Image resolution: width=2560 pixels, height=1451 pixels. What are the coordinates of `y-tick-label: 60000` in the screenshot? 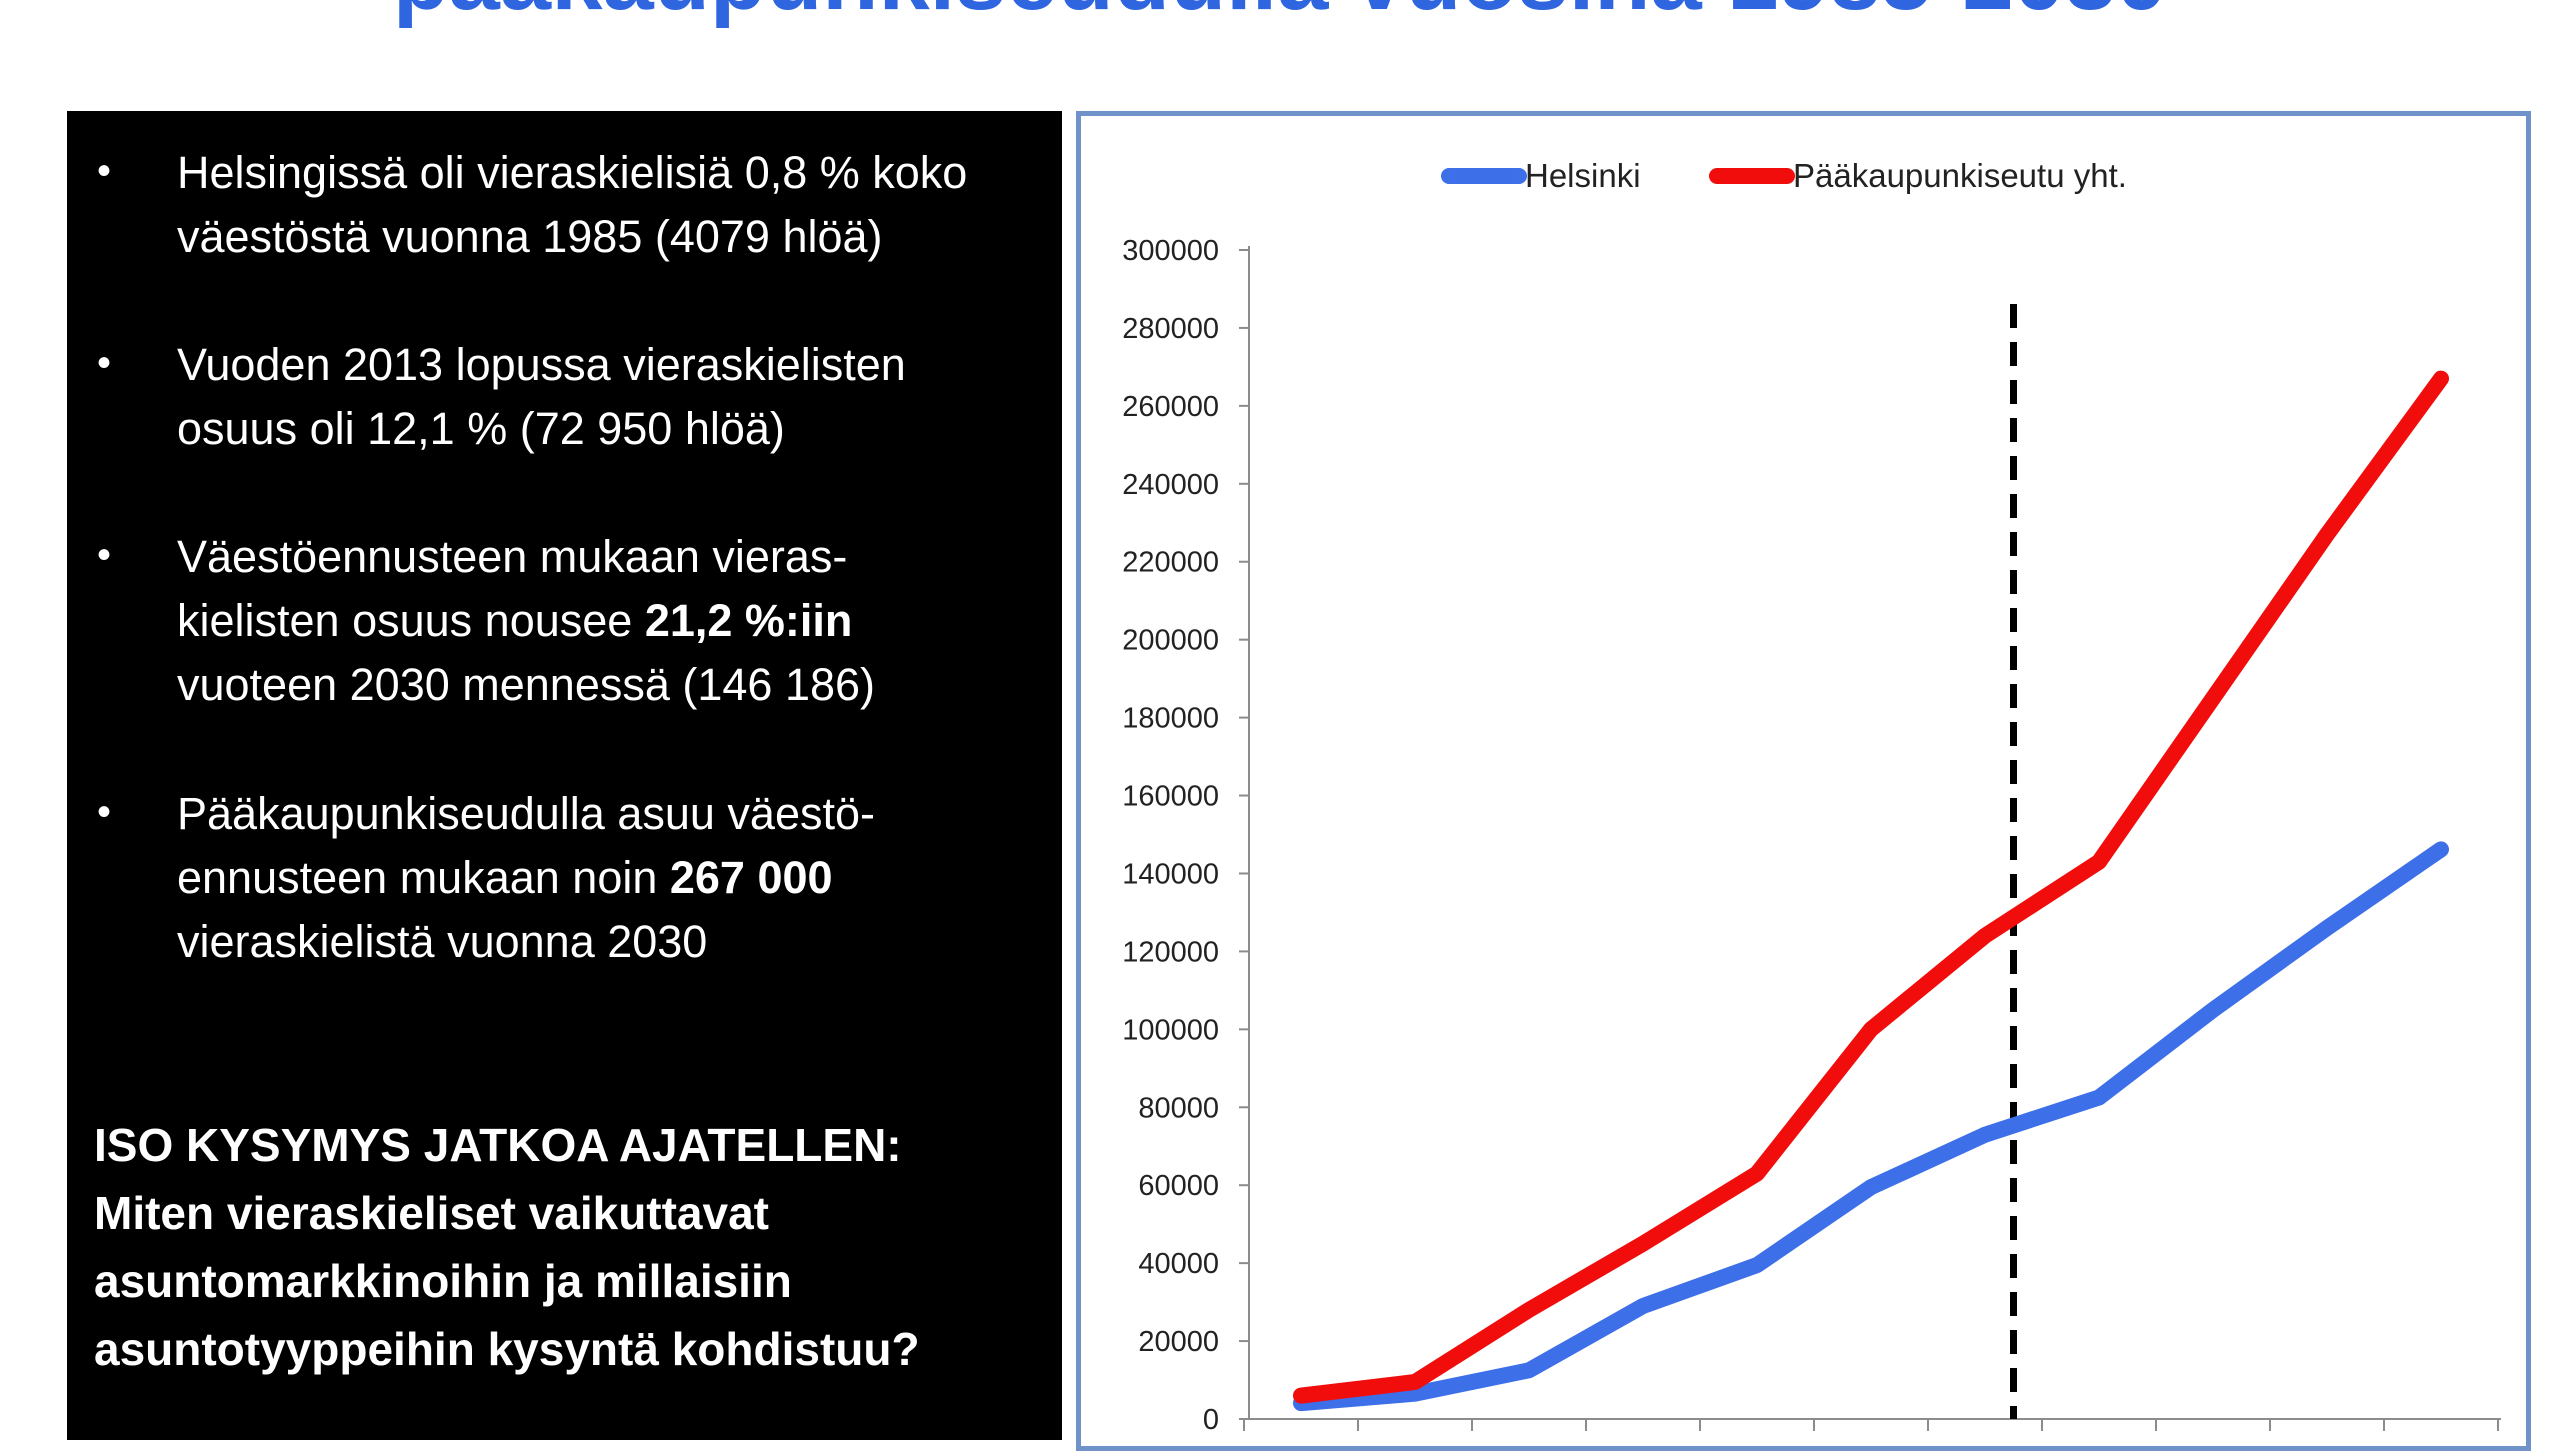 It's located at (1178, 1186).